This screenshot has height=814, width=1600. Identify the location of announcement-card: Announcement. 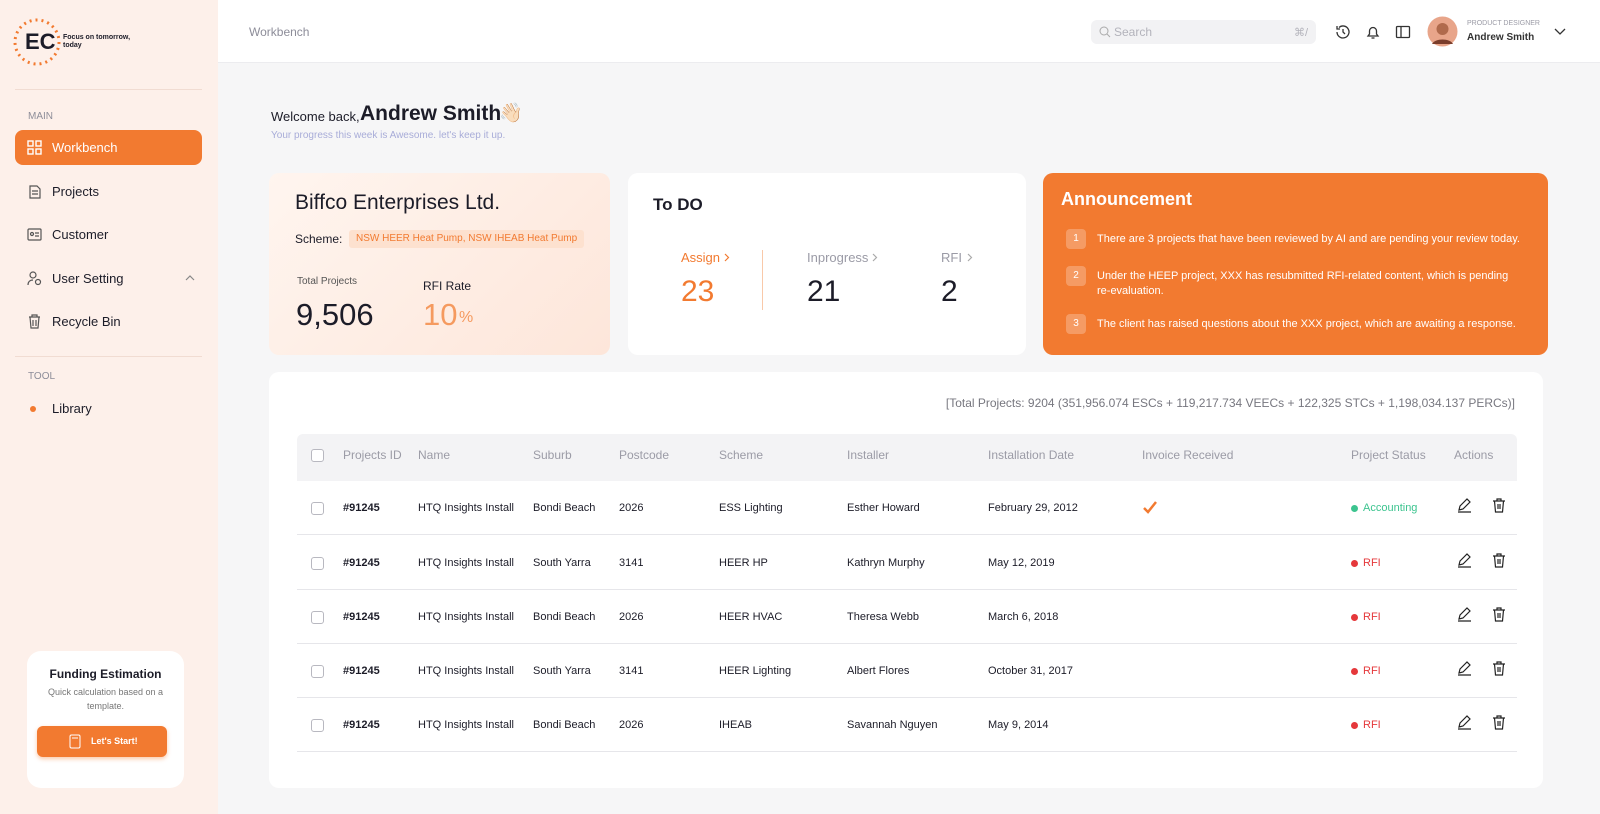
(1295, 264).